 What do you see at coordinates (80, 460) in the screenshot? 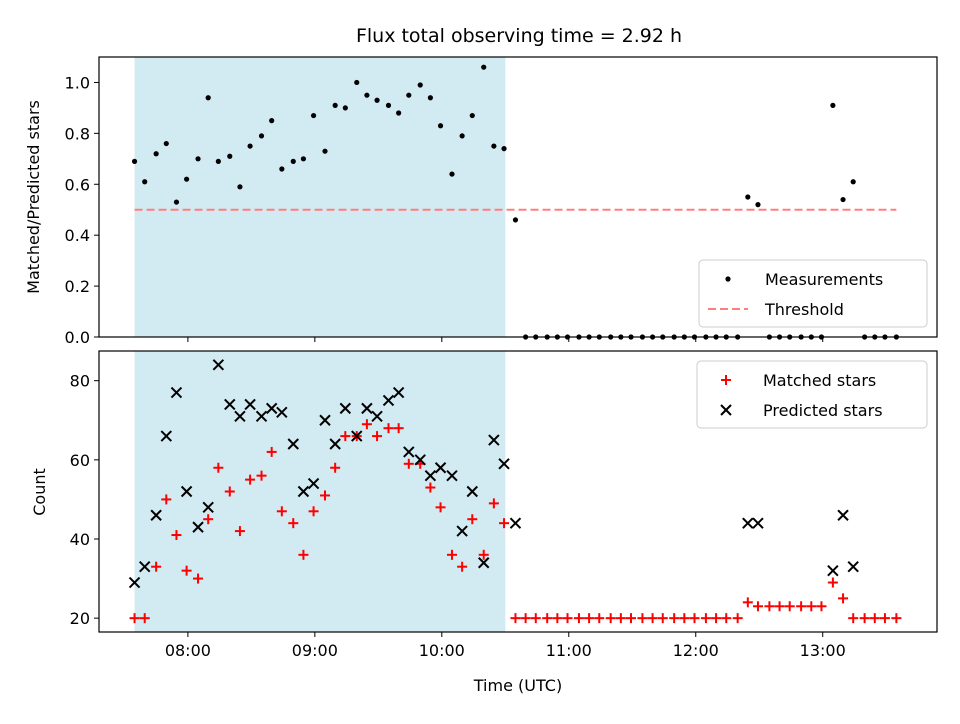
I see `bottom-y-tick-label: 60` at bounding box center [80, 460].